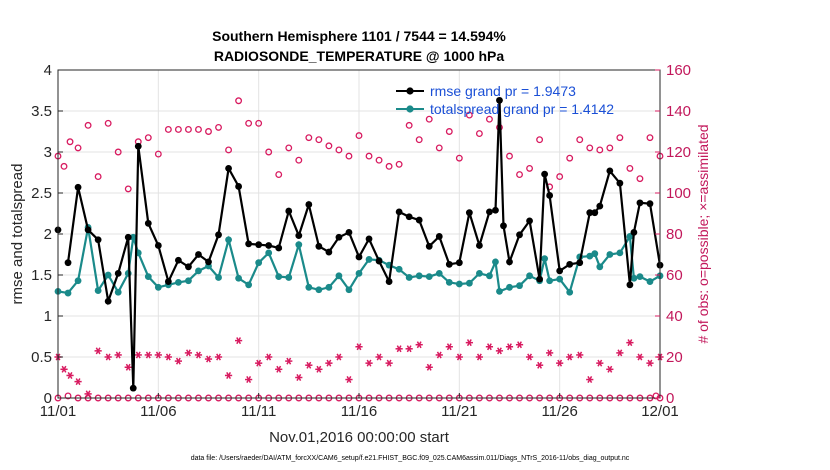 This screenshot has height=470, width=830. I want to click on y-right-tick-label: 0, so click(670, 398).